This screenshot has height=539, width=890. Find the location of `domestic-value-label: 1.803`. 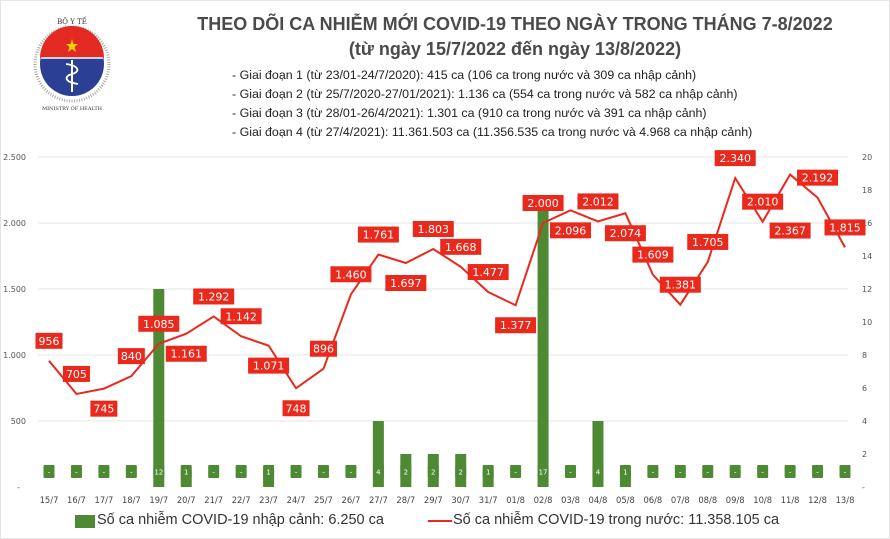

domestic-value-label: 1.803 is located at coordinates (434, 229).